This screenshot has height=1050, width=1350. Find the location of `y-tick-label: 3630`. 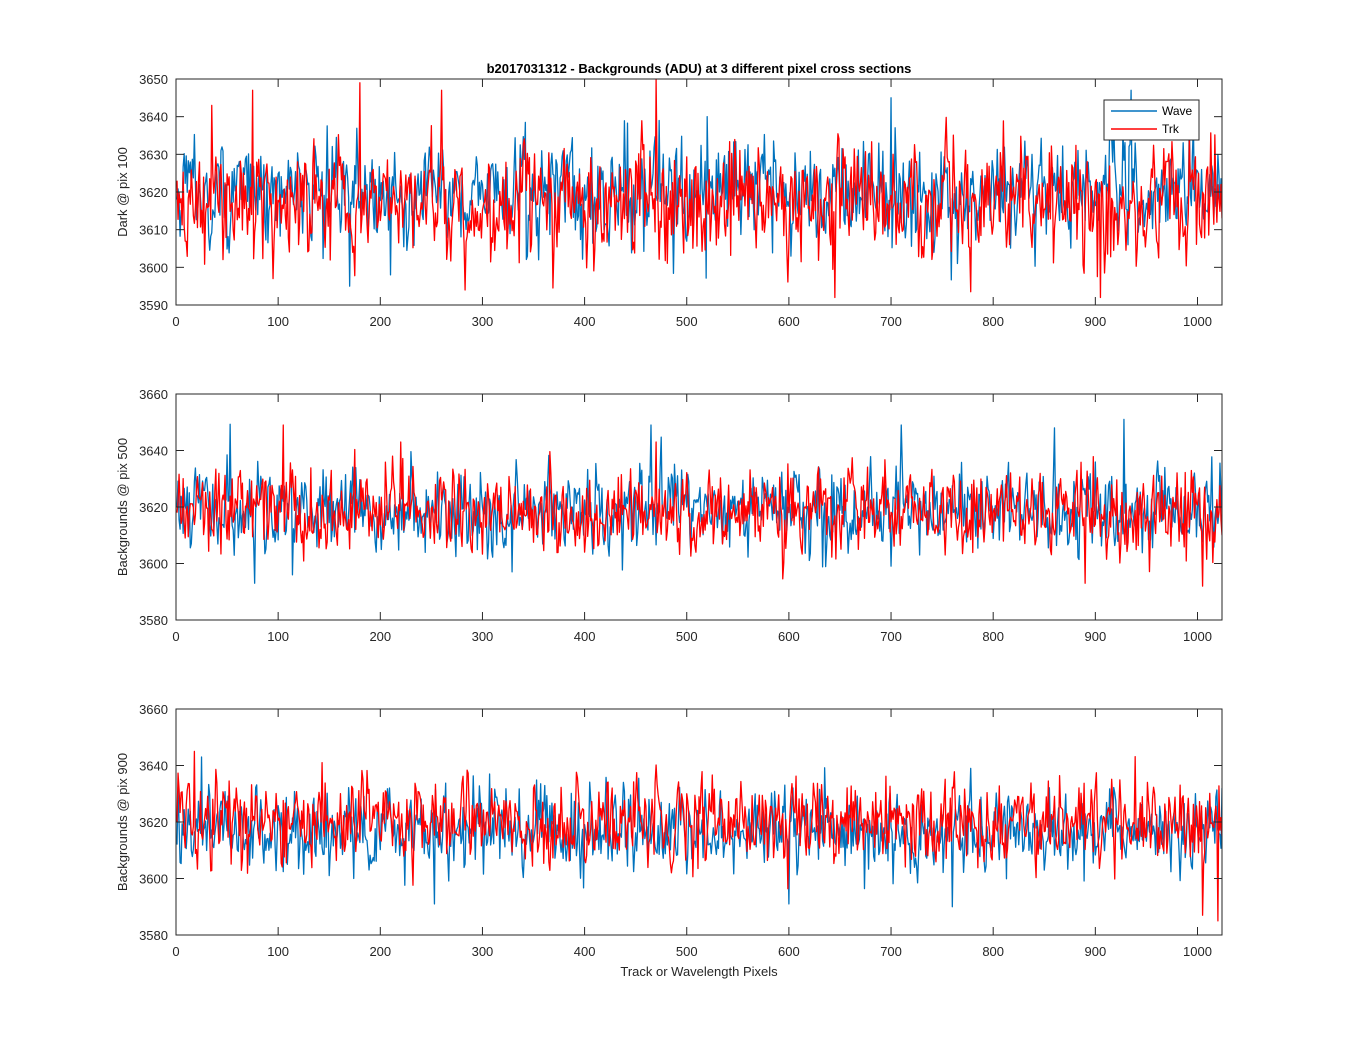

y-tick-label: 3630 is located at coordinates (153, 154).